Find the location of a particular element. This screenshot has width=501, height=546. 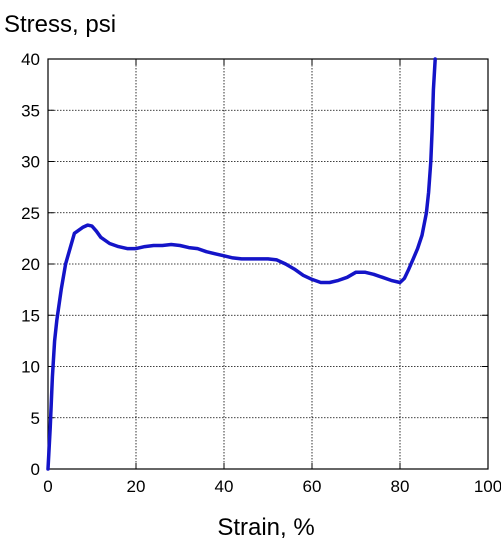

y-tick-label: 35 is located at coordinates (30, 110).